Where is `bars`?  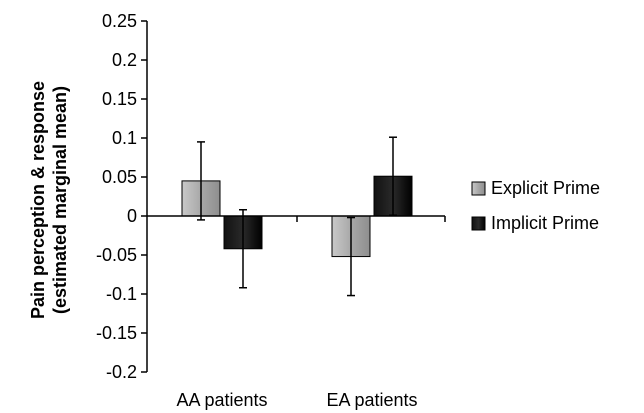
bars is located at coordinates (297, 216).